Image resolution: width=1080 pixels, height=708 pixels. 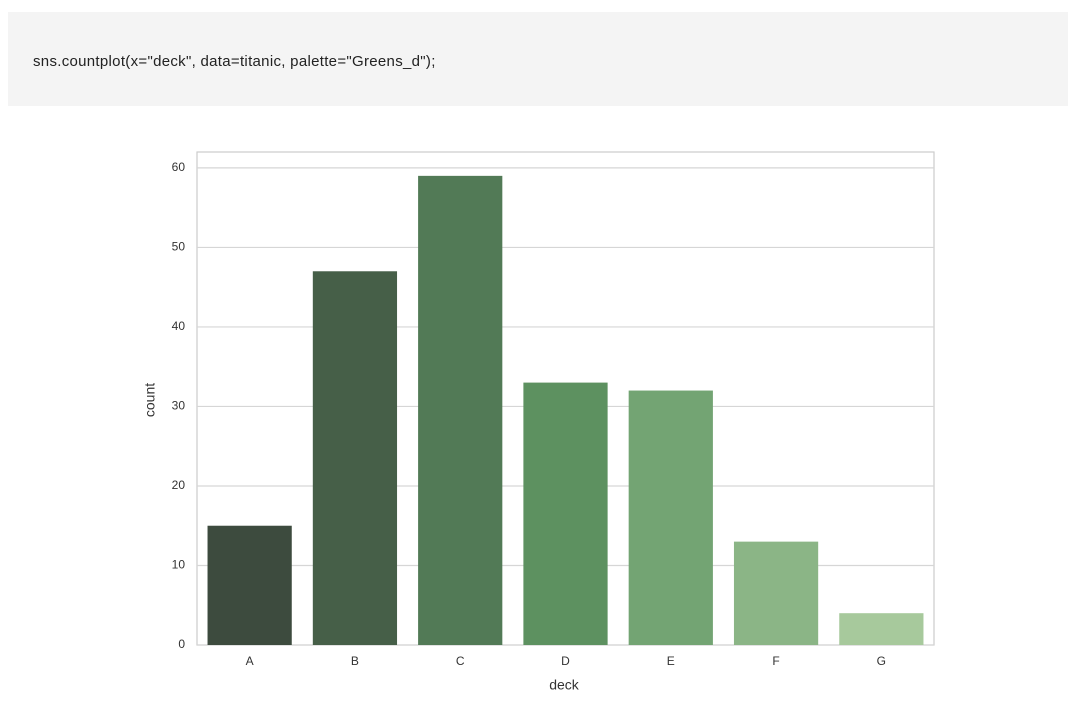 I want to click on x-tick-label: D, so click(x=565, y=661).